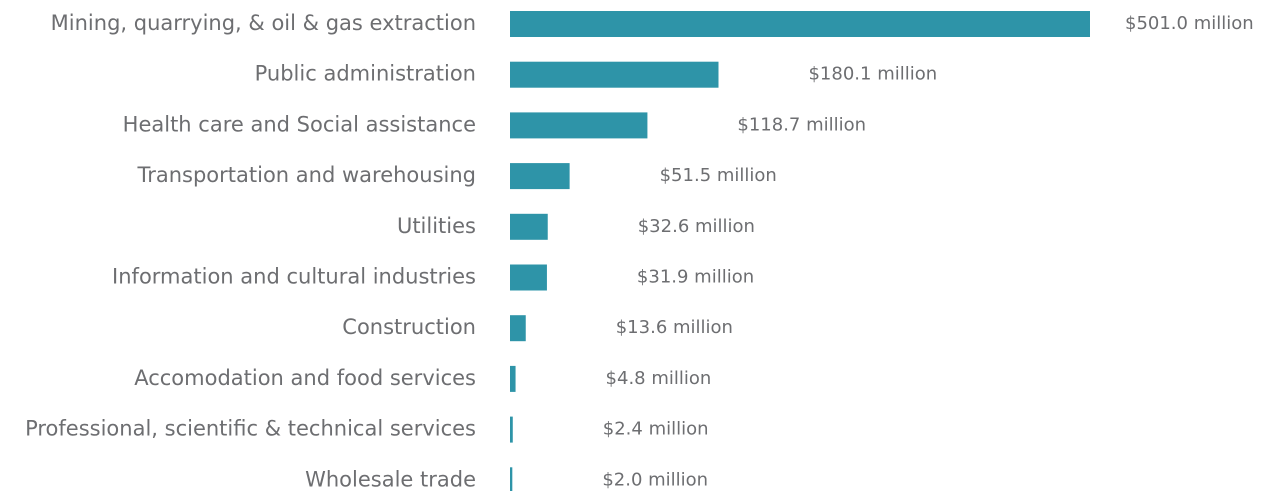 The height and width of the screenshot is (491, 1275). Describe the element at coordinates (655, 479) in the screenshot. I see `value-label: $2.0 million` at that location.